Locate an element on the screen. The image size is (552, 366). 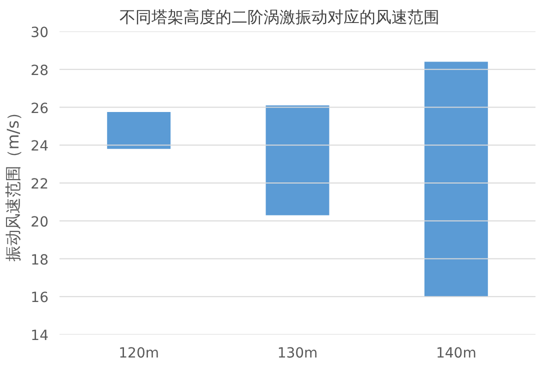
y-axis-title: 振动风速范围（m/s） is located at coordinates (13, 183).